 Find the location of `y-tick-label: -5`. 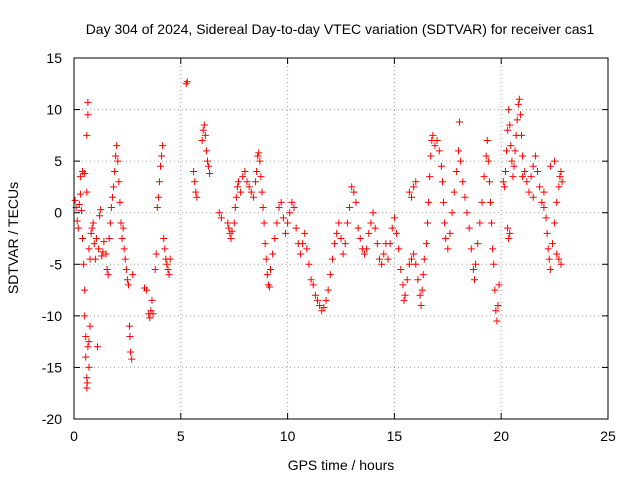

y-tick-label: -5 is located at coordinates (56, 264).